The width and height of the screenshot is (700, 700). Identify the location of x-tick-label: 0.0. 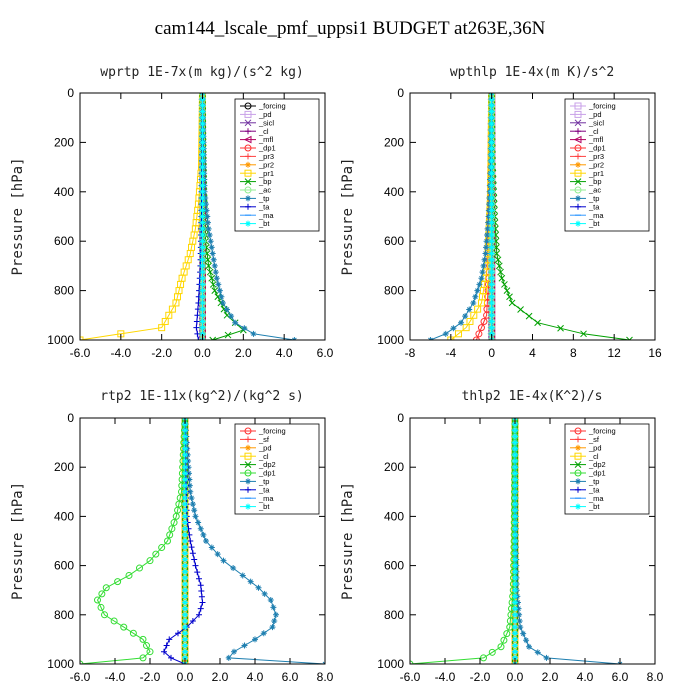
(185, 677).